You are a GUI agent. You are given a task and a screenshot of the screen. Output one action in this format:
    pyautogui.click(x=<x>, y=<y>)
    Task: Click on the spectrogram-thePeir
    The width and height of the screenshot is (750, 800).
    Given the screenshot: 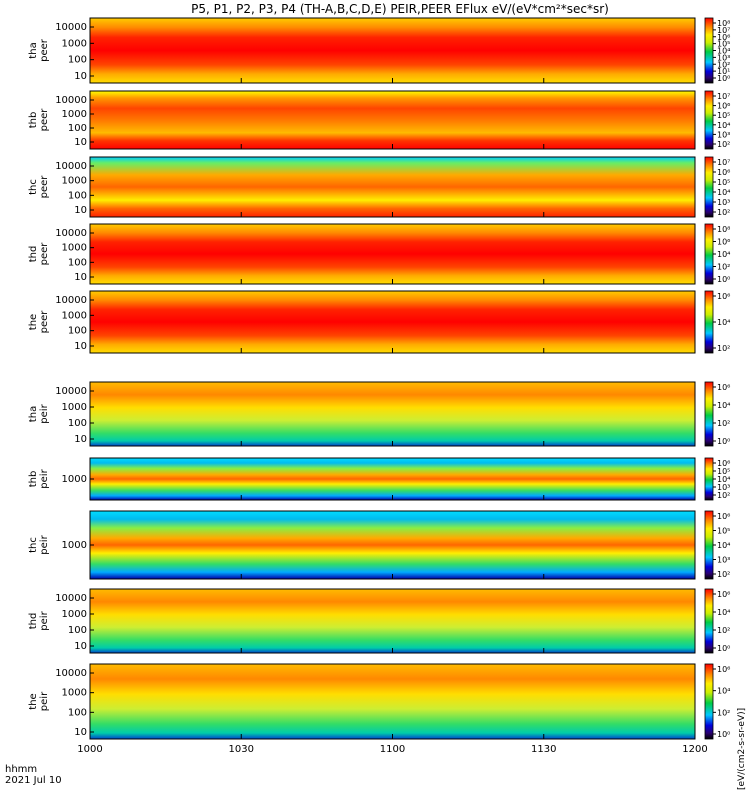 What is the action you would take?
    pyautogui.click(x=392, y=701)
    